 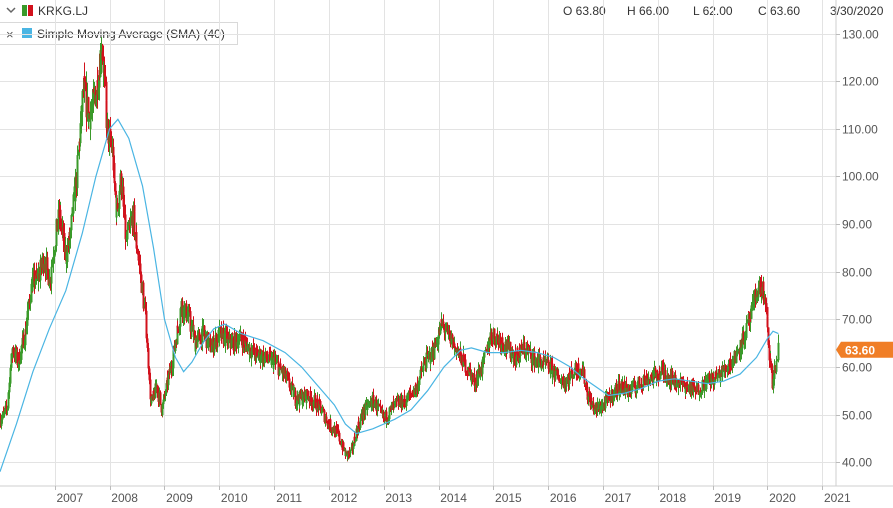 What do you see at coordinates (713, 11) in the screenshot?
I see `low-value: L 62.00` at bounding box center [713, 11].